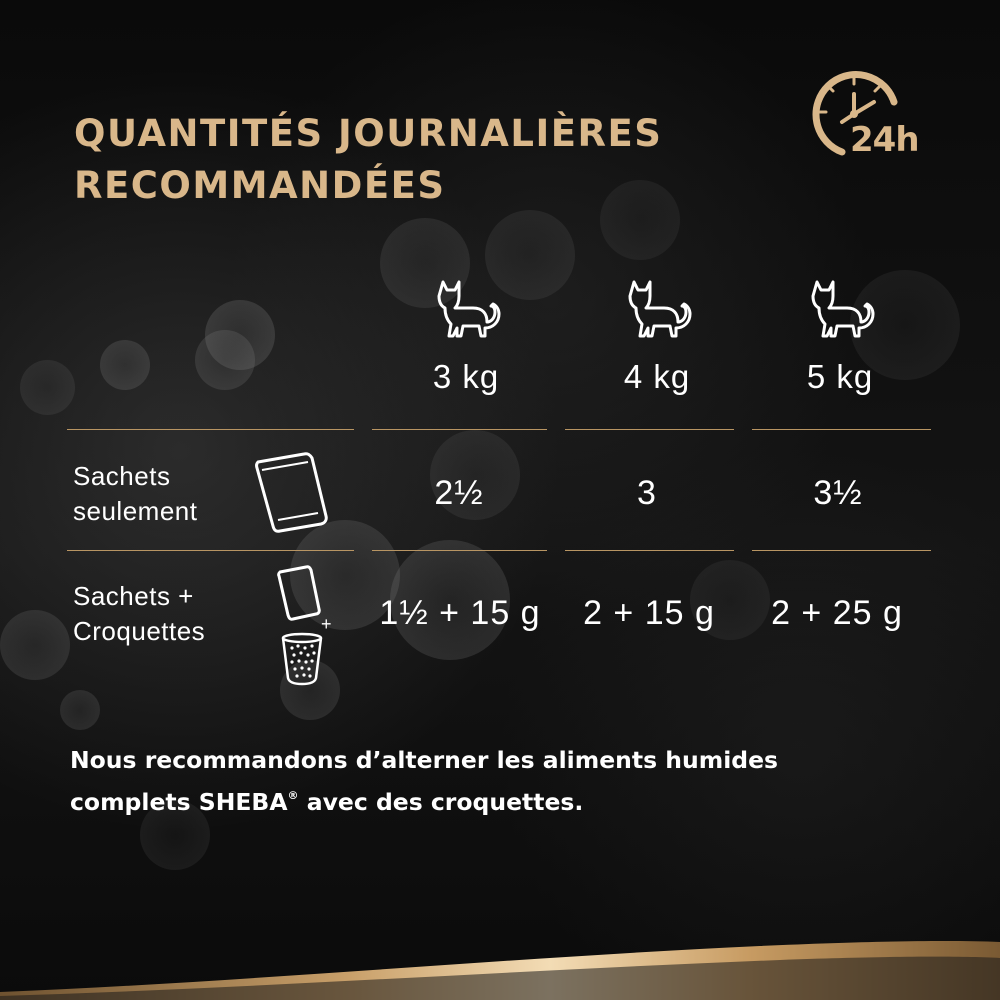  I want to click on note-line2-end: avec des croquettes., so click(441, 802).